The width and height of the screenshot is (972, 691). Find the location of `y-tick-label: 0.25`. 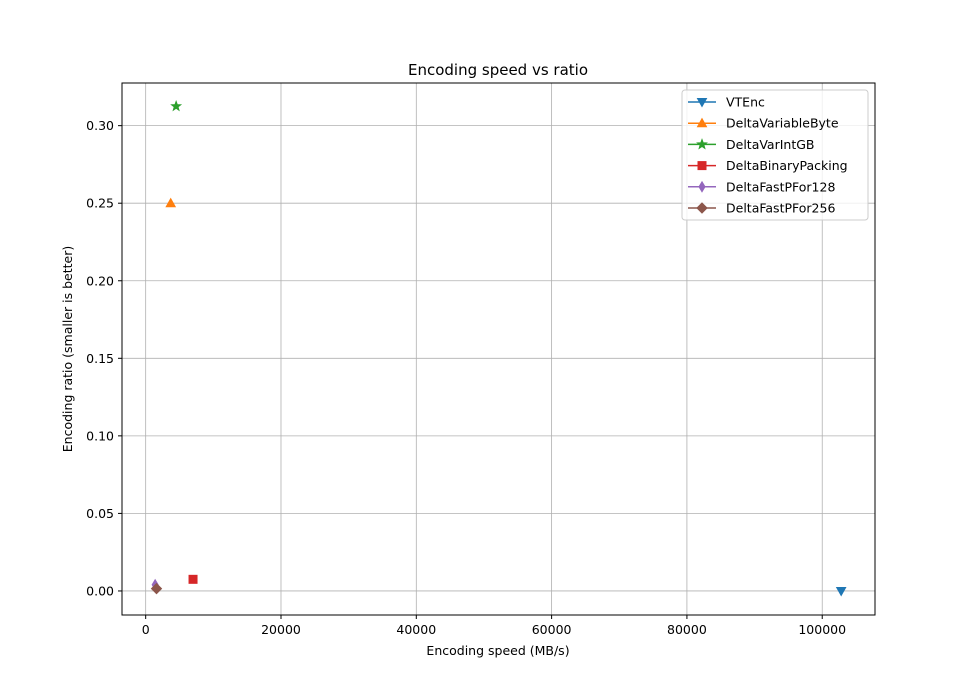

y-tick-label: 0.25 is located at coordinates (100, 203).